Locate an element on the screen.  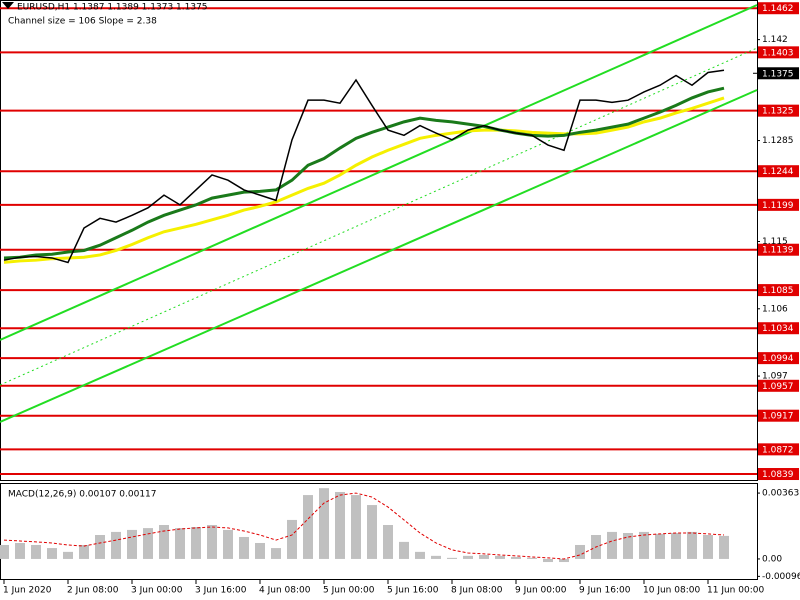
x-tick-label: 5 Jun 16:00 is located at coordinates (413, 591).